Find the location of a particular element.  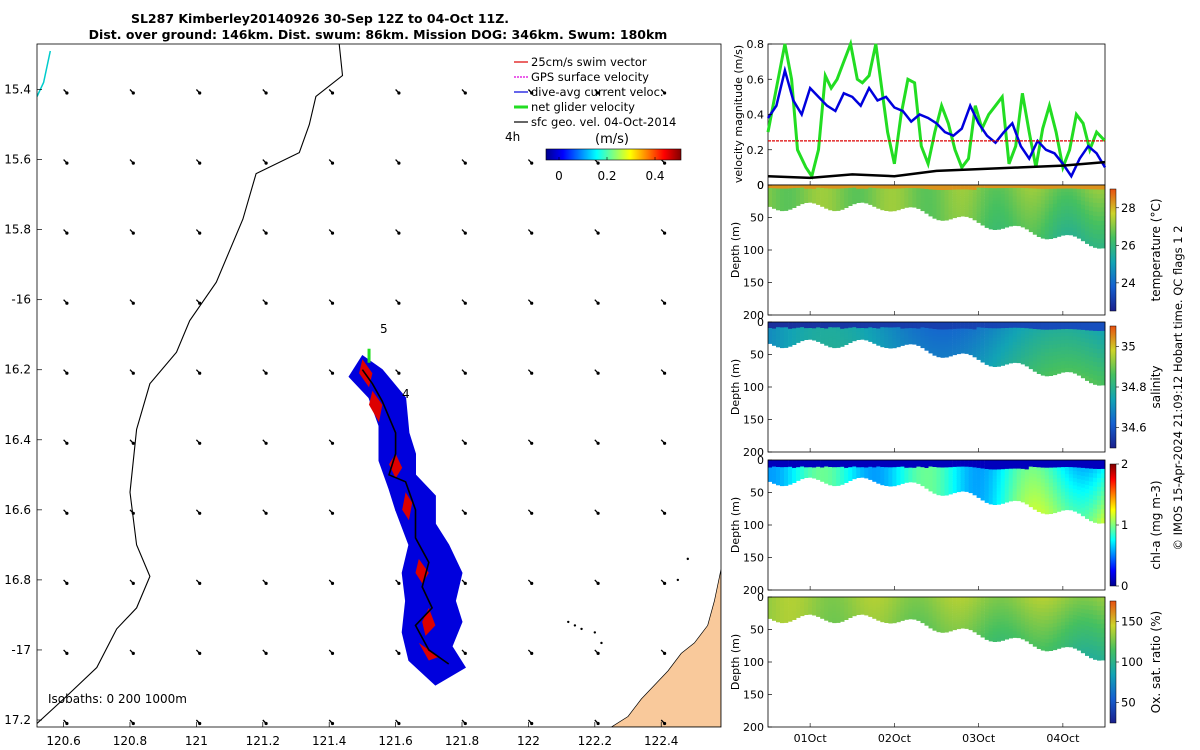

section-ytick-label: 200 is located at coordinates (753, 590).